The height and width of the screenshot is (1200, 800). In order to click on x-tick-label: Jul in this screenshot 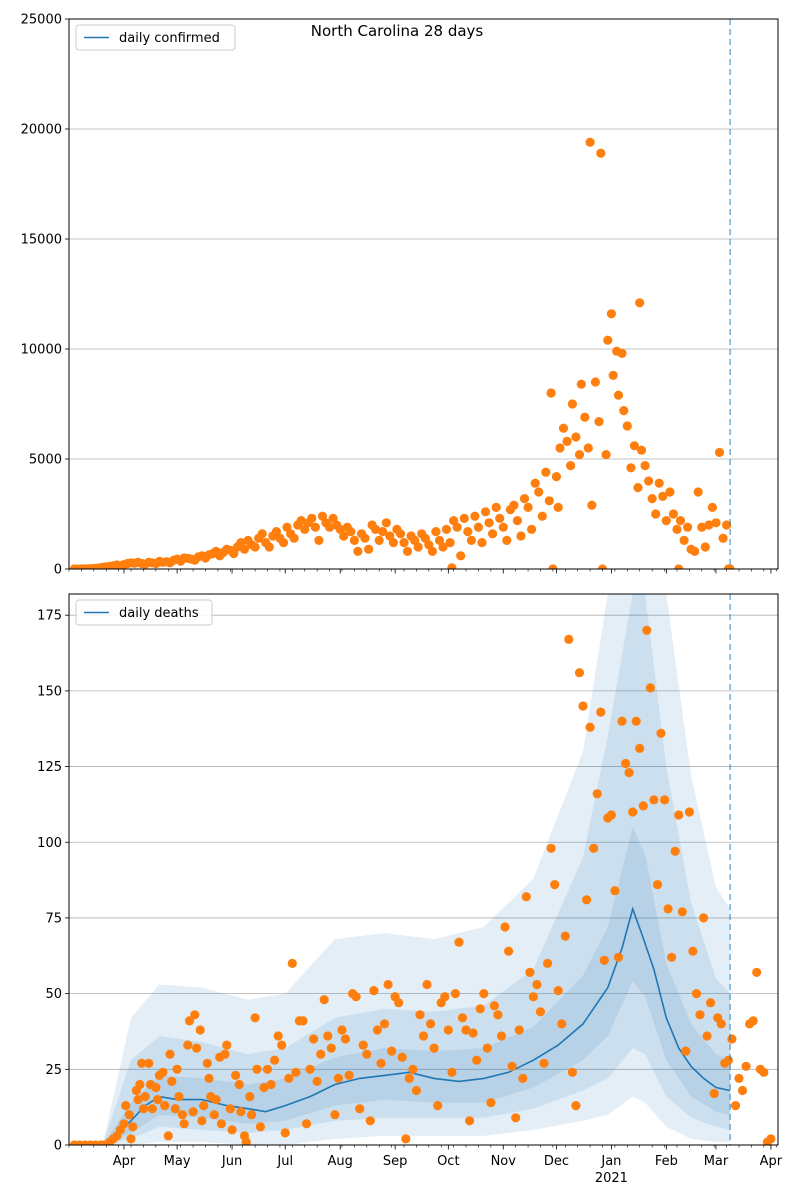, I will do `click(284, 1161)`.